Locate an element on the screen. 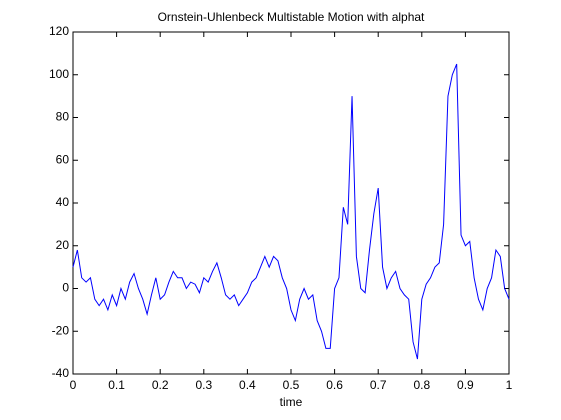 The width and height of the screenshot is (561, 420). y-tick-label: -20 is located at coordinates (61, 330).